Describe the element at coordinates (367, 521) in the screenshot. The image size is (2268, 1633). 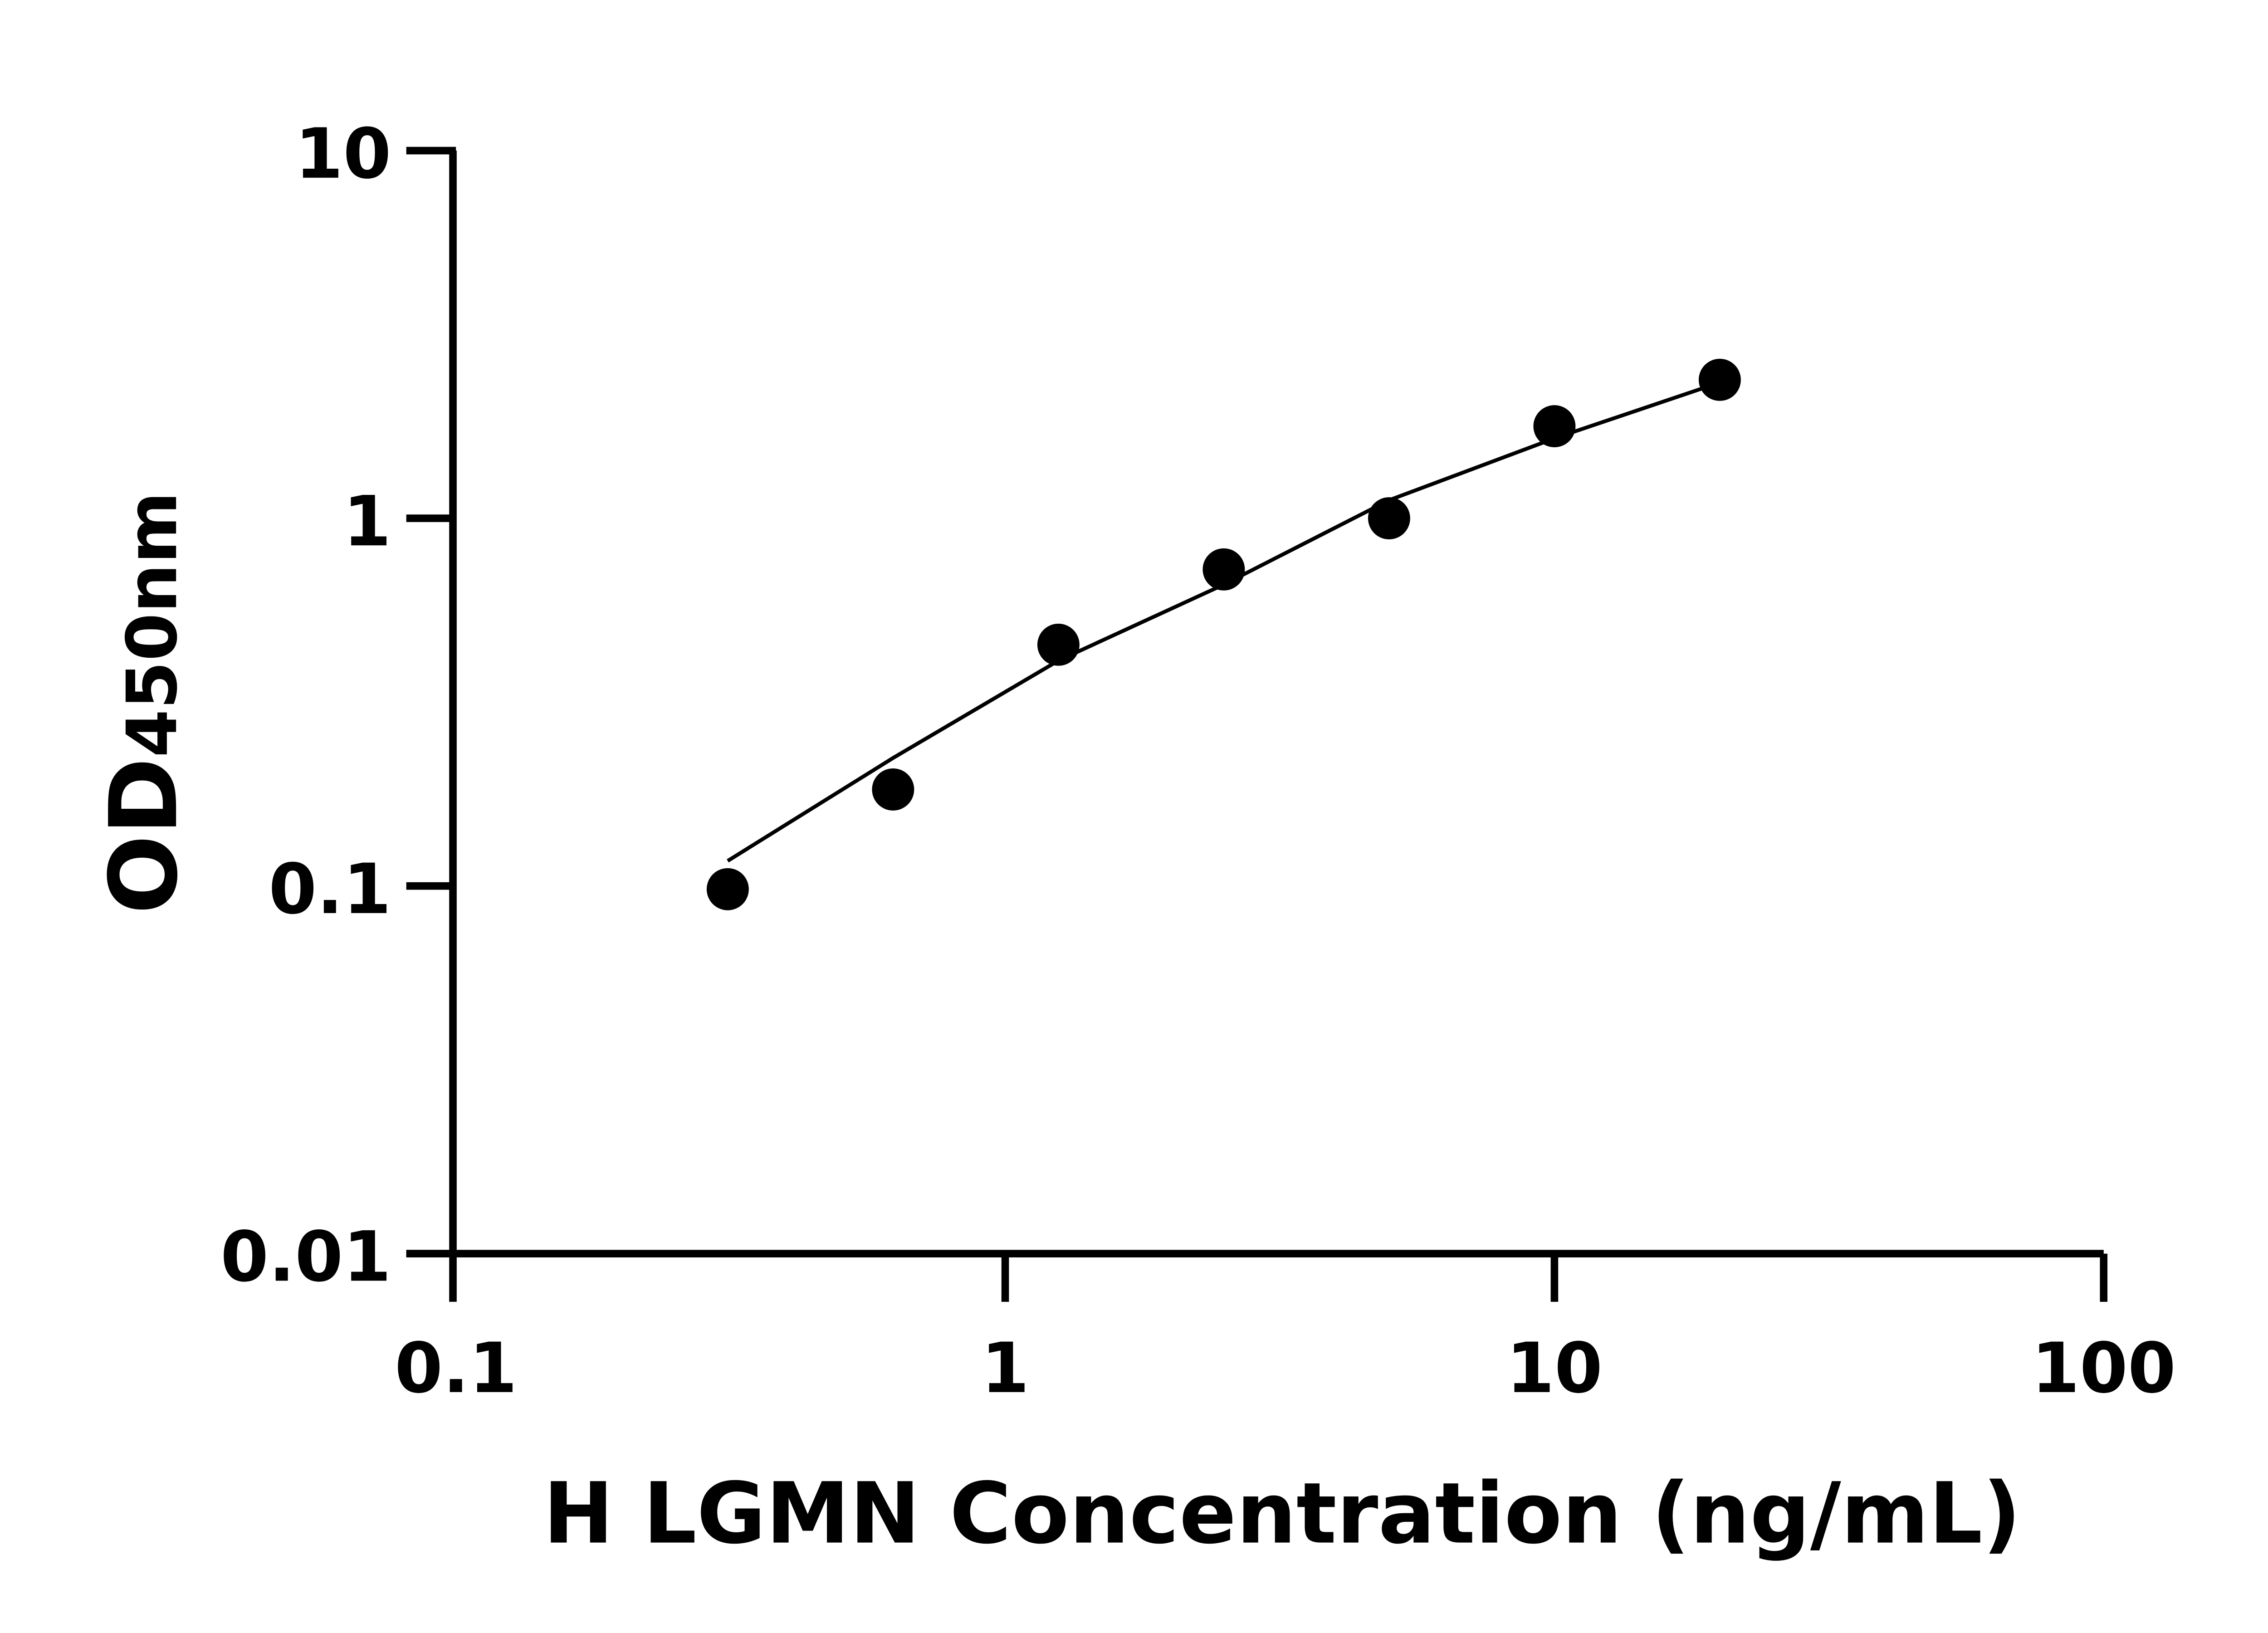
I see `y-tick-label: 1` at that location.